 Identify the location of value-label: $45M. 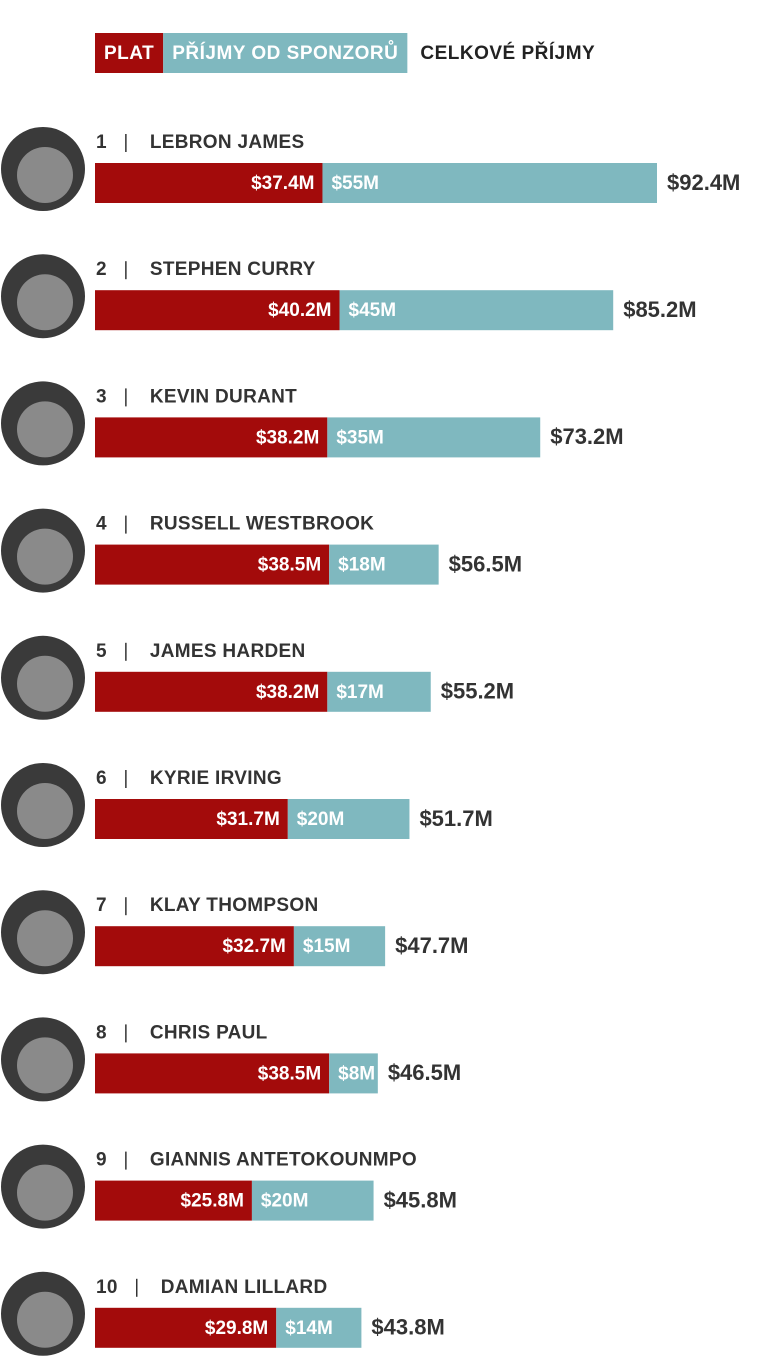
(373, 310).